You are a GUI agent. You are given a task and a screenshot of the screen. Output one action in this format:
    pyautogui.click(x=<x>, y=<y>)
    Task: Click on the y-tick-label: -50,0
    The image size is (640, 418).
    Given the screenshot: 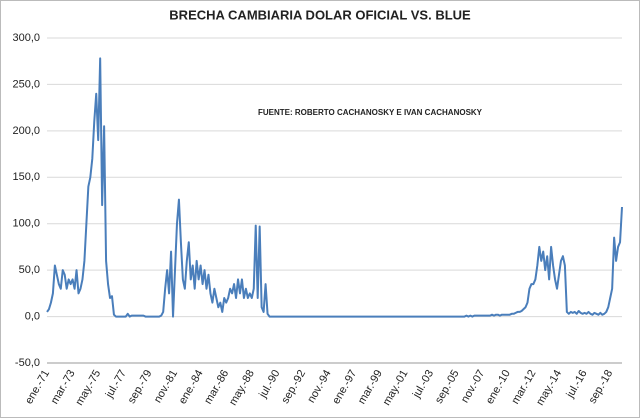 What is the action you would take?
    pyautogui.click(x=27, y=363)
    